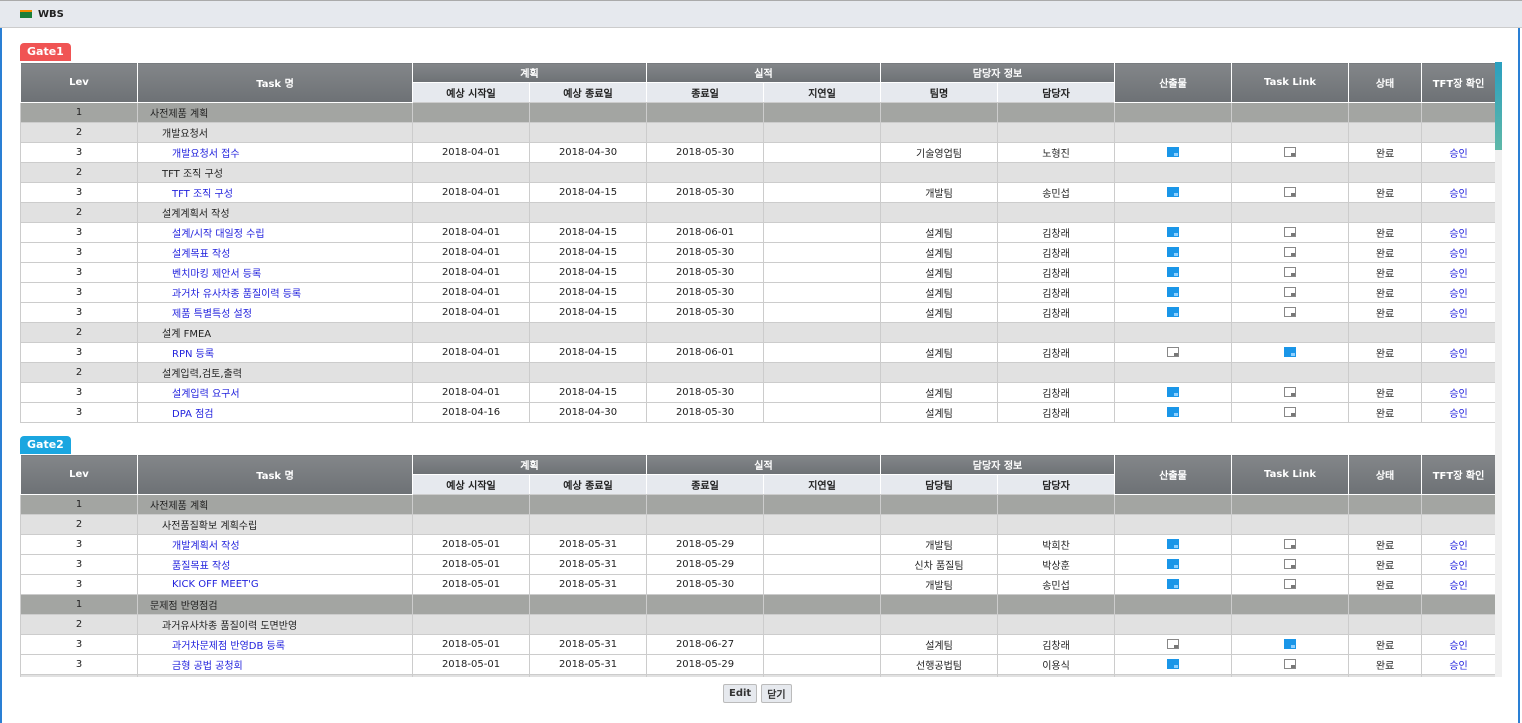  I want to click on cell-task-name: 개발계획서 작성, so click(275, 544).